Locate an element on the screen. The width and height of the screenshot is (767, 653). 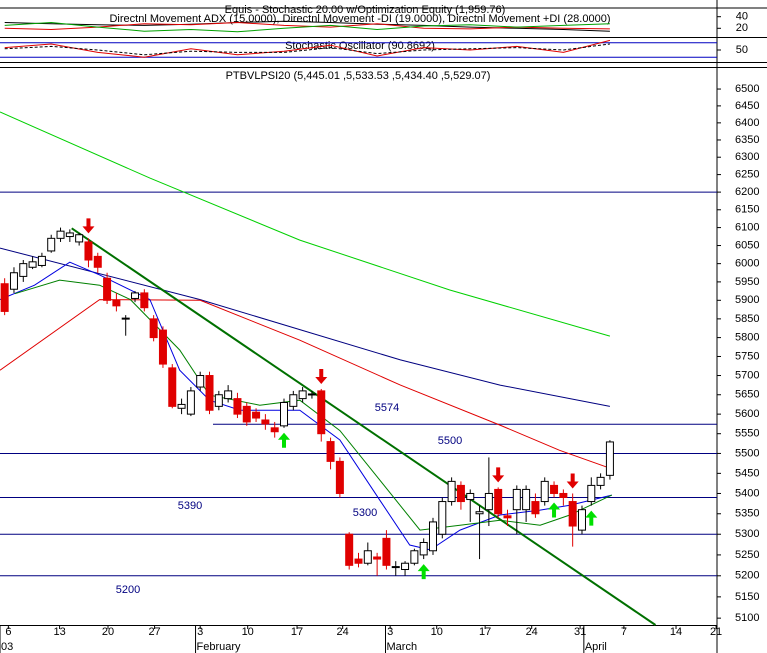
x-tick-label: 6 is located at coordinates (8, 632).